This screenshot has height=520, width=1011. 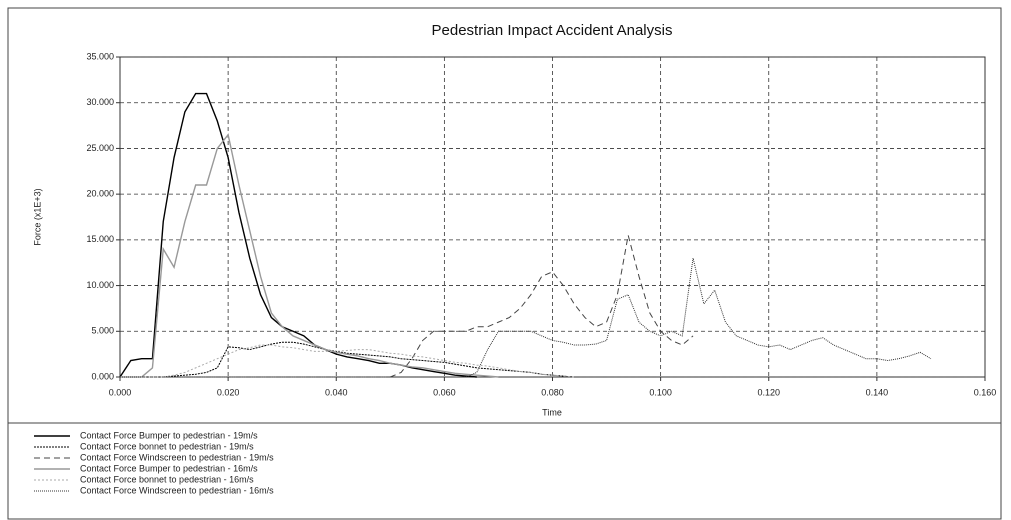 What do you see at coordinates (660, 392) in the screenshot?
I see `x-tick-label: 0.100` at bounding box center [660, 392].